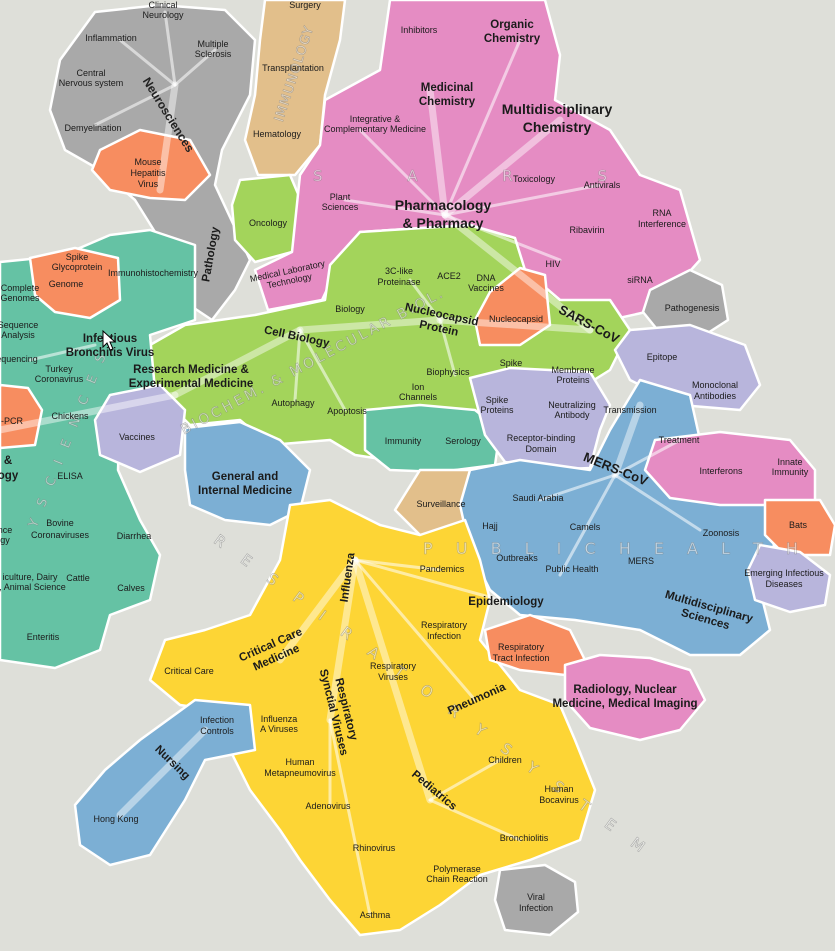 This screenshot has height=951, width=835. What do you see at coordinates (449, 276) in the screenshot?
I see `term-ace2: ACE2` at bounding box center [449, 276].